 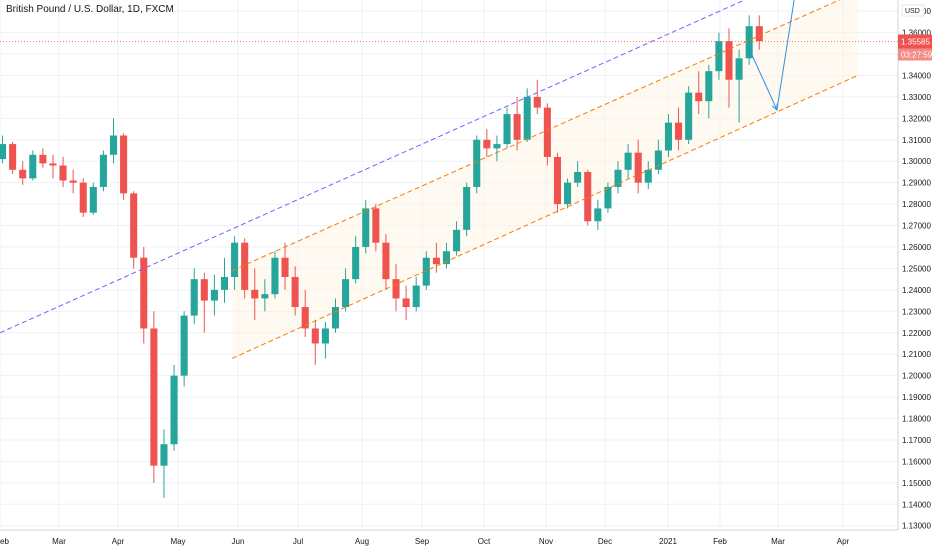 I want to click on x-tick-label: Mar, so click(x=778, y=541).